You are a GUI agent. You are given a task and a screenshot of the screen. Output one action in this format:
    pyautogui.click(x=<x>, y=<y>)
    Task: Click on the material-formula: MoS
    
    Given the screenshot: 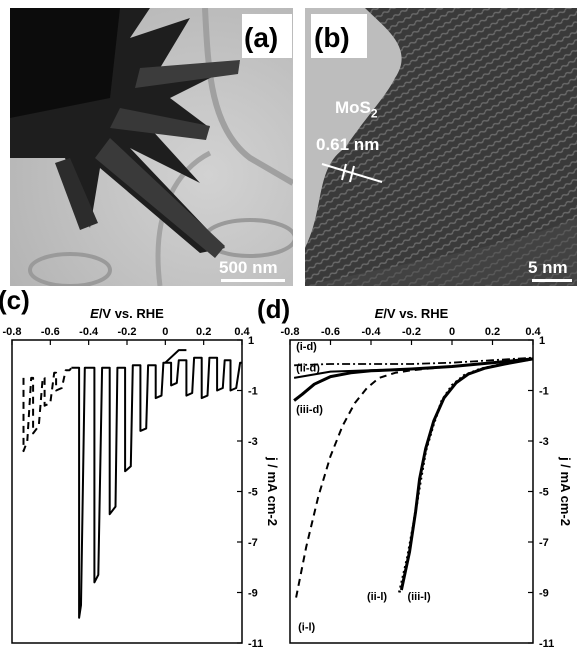 What is the action you would take?
    pyautogui.click(x=353, y=107)
    